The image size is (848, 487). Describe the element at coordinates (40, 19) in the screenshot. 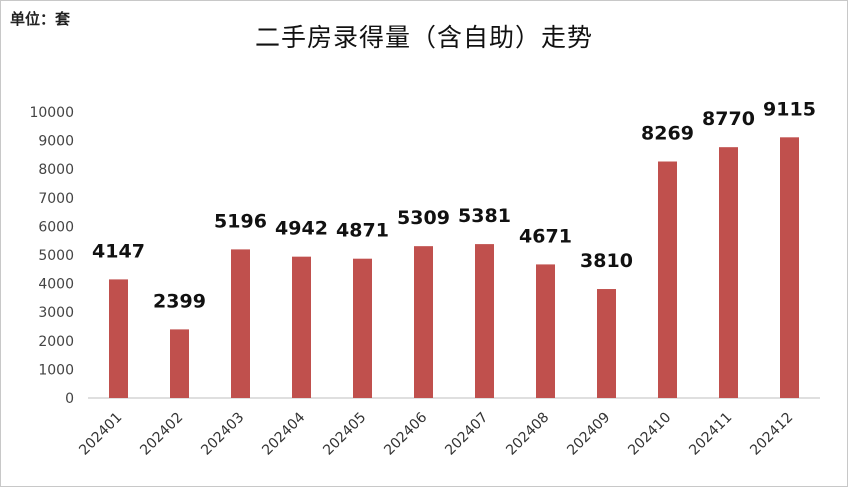

I see `unit-label: 单位：套` at that location.